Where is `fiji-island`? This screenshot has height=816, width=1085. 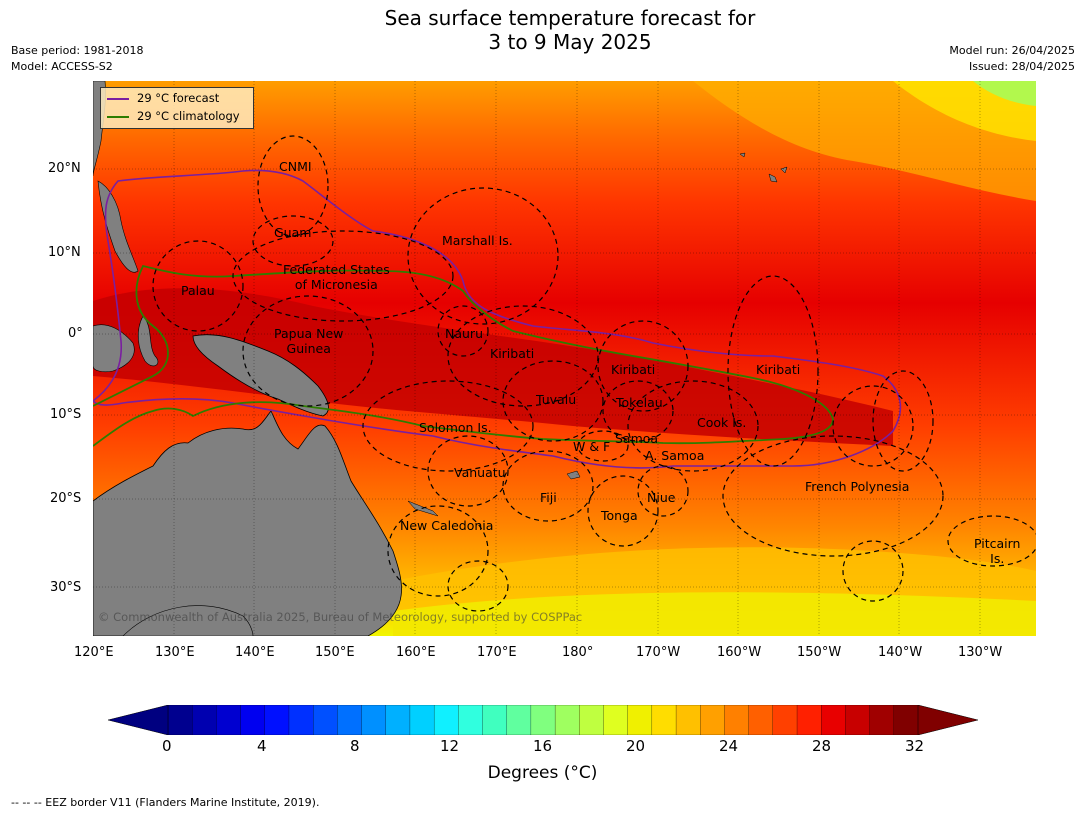 fiji-island is located at coordinates (573, 475).